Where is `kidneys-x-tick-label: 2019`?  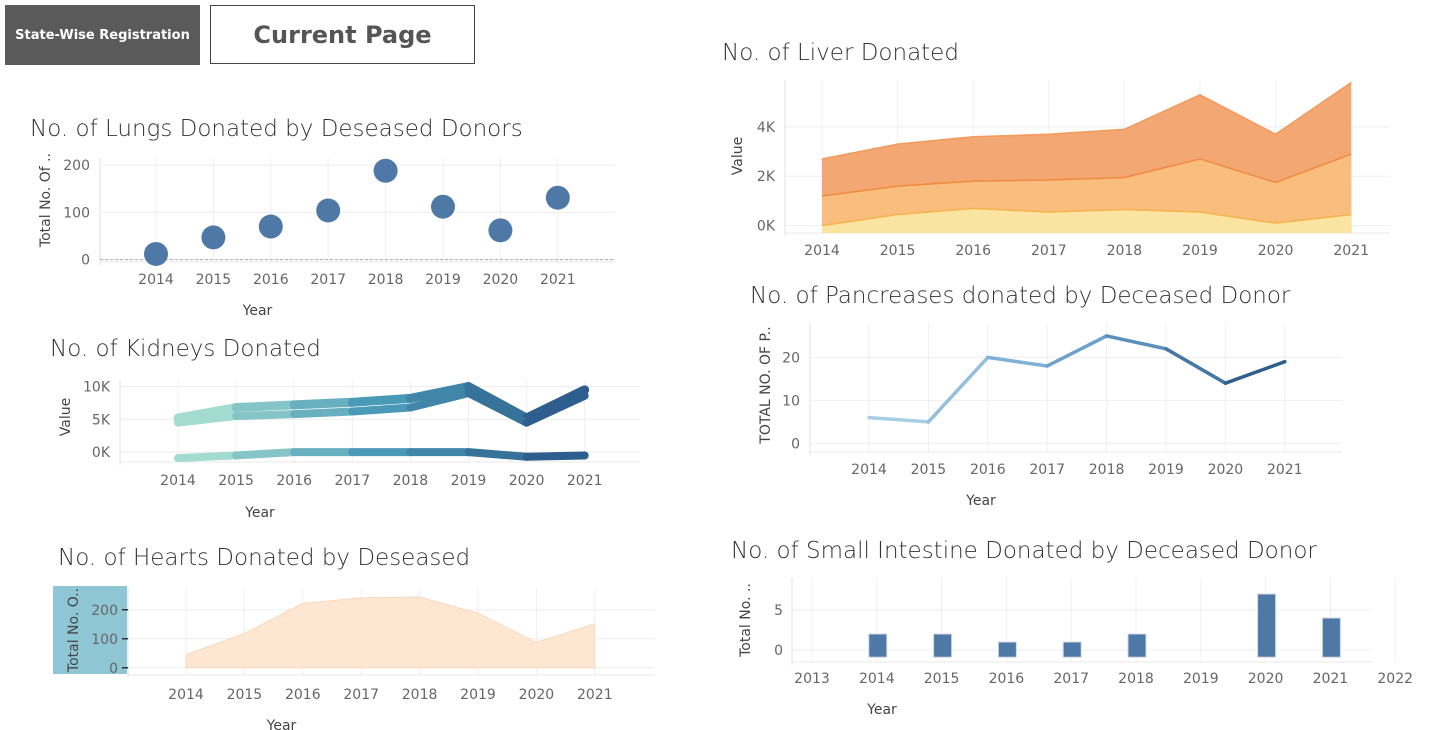
kidneys-x-tick-label: 2019 is located at coordinates (469, 481).